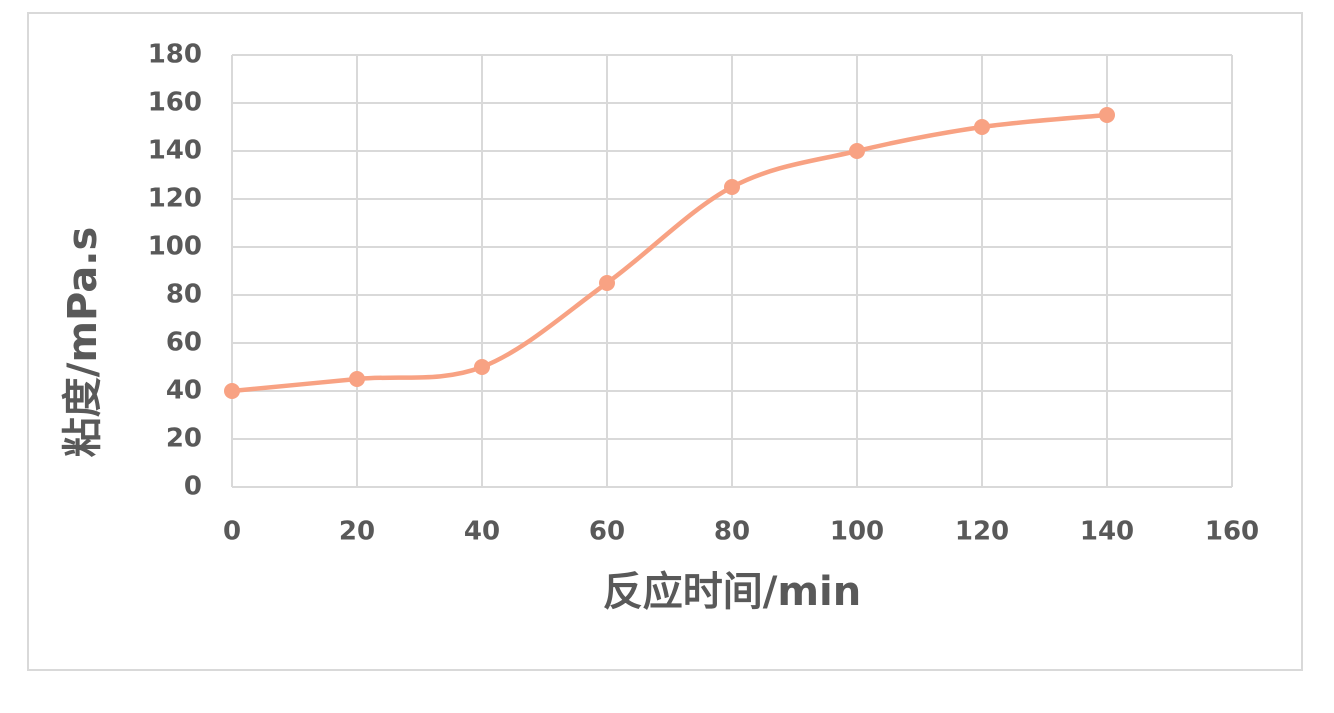 This screenshot has height=713, width=1334. What do you see at coordinates (184, 343) in the screenshot?
I see `y-tick-label: 60` at bounding box center [184, 343].